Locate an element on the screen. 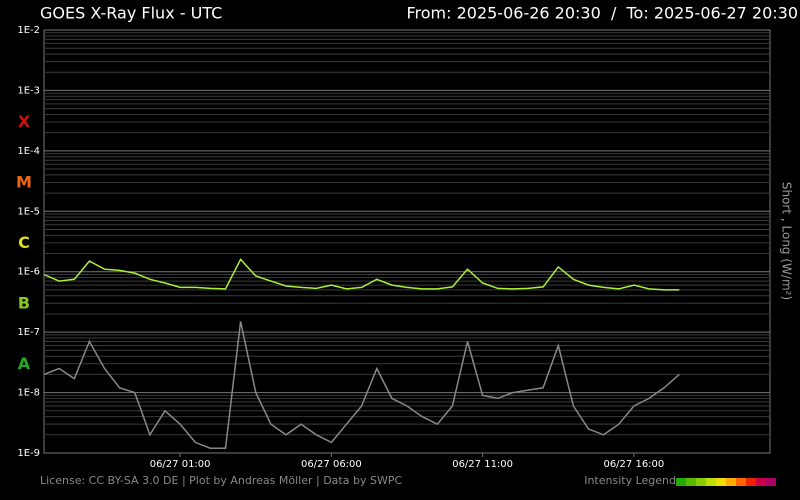 The width and height of the screenshot is (800, 500). flare-class-label: X is located at coordinates (24, 121).